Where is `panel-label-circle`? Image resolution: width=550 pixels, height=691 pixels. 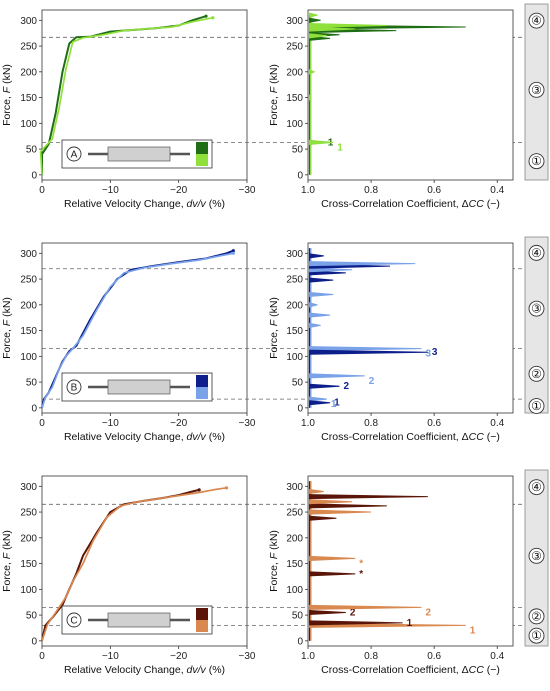
panel-label-circle is located at coordinates (74, 620).